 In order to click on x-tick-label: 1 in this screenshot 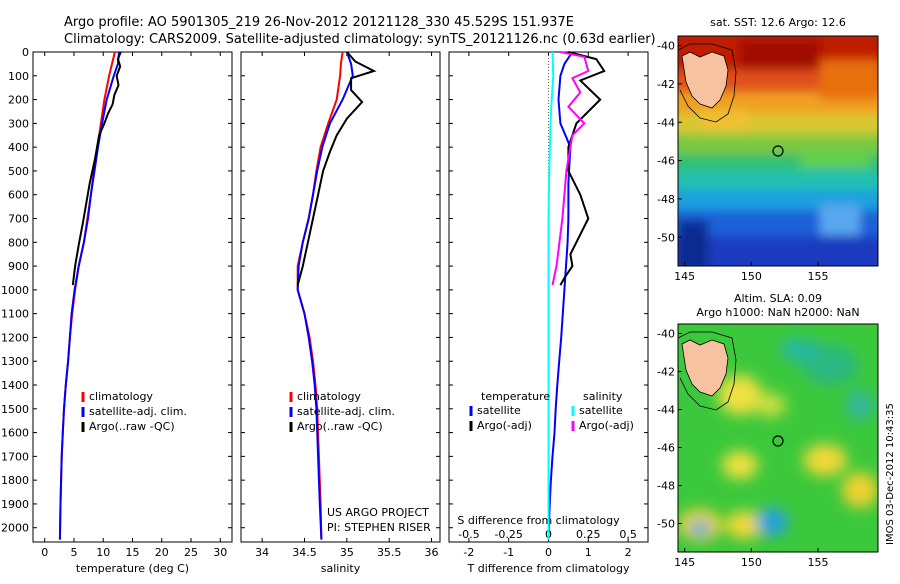, I will do `click(588, 552)`.